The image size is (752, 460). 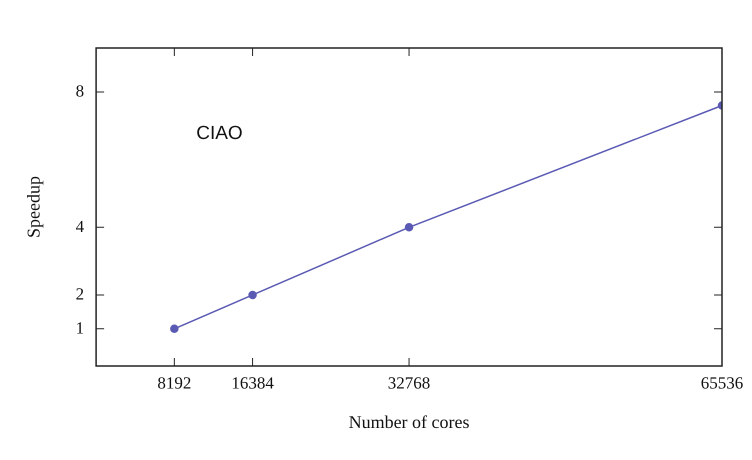 I want to click on y-tick-label: 1, so click(x=80, y=328).